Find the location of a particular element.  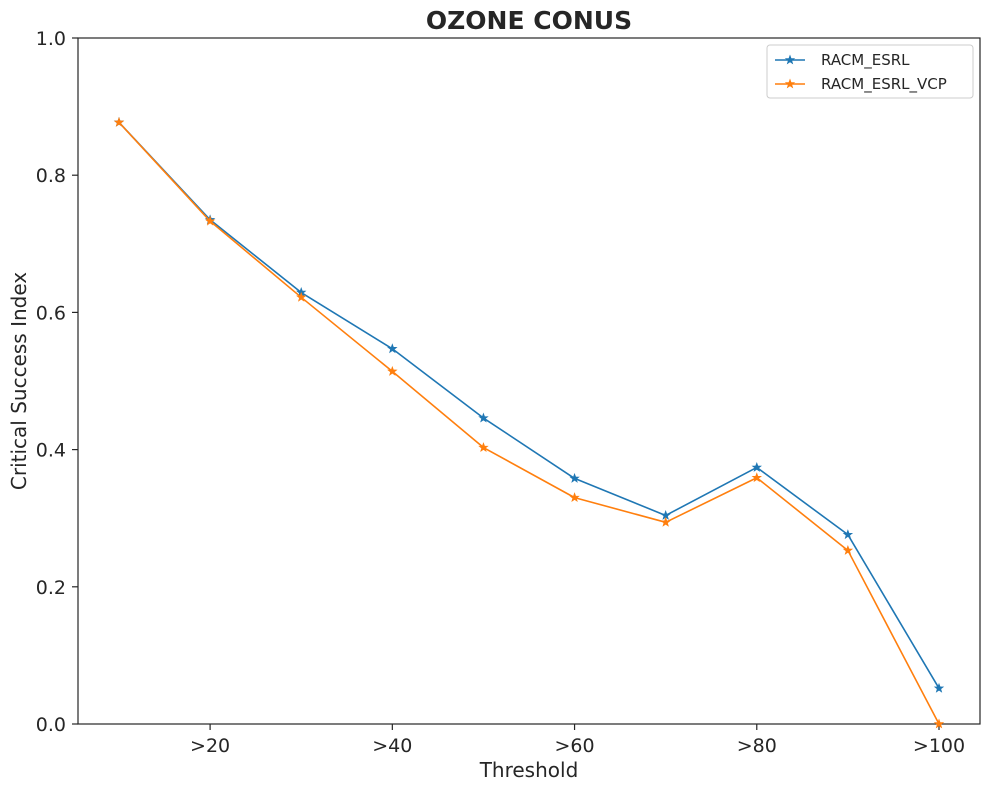

y-tick-label: 1.0 is located at coordinates (51, 39).